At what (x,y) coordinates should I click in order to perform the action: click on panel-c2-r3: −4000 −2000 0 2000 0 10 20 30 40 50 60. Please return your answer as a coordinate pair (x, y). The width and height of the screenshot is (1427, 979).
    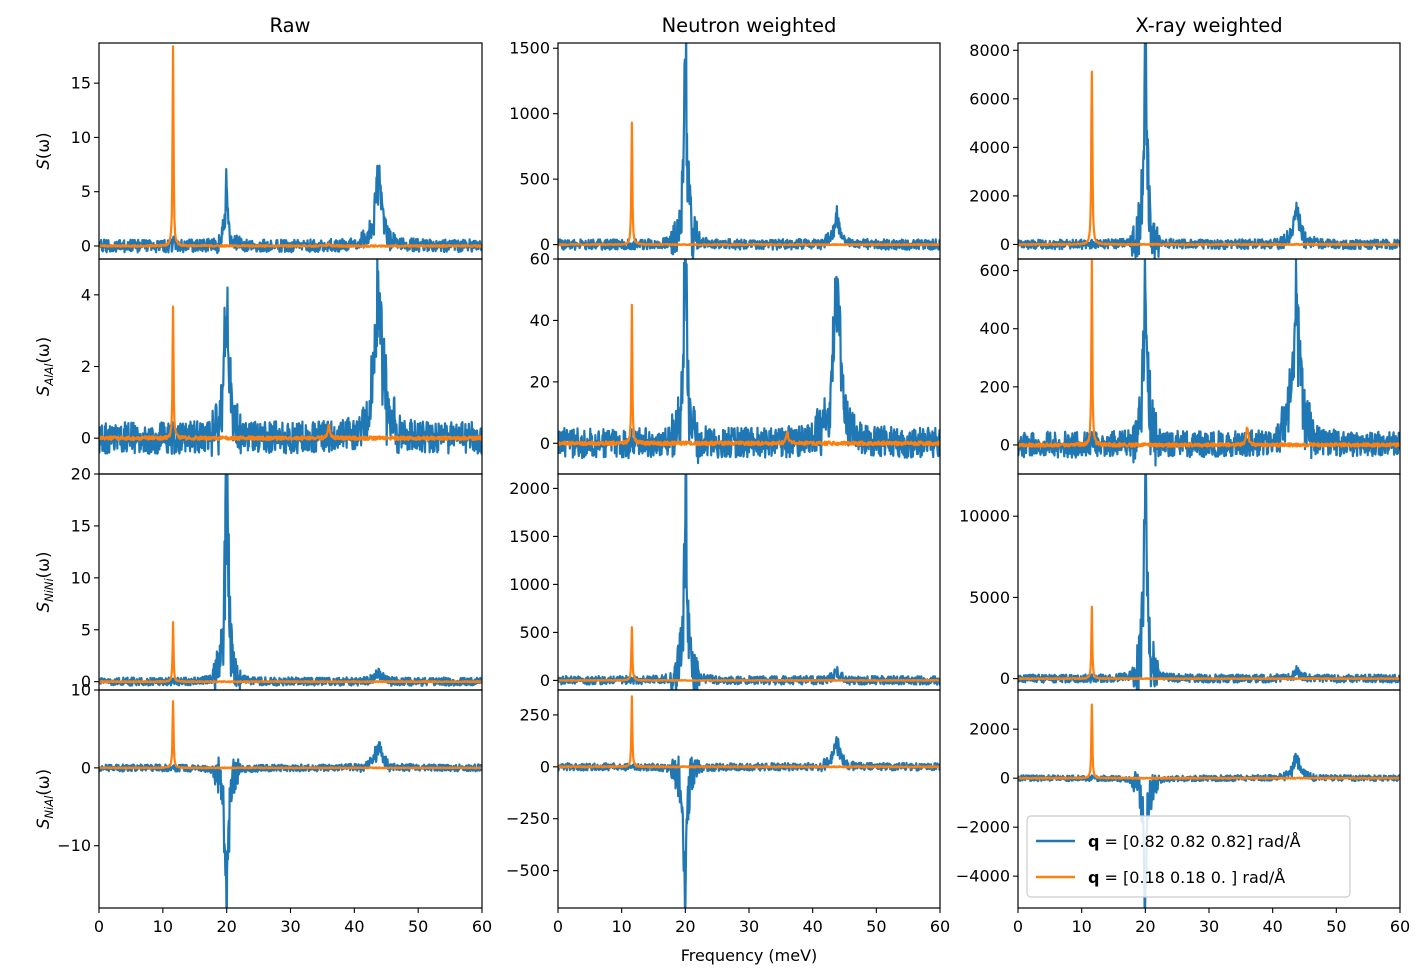
    Looking at the image, I should click on (1183, 812).